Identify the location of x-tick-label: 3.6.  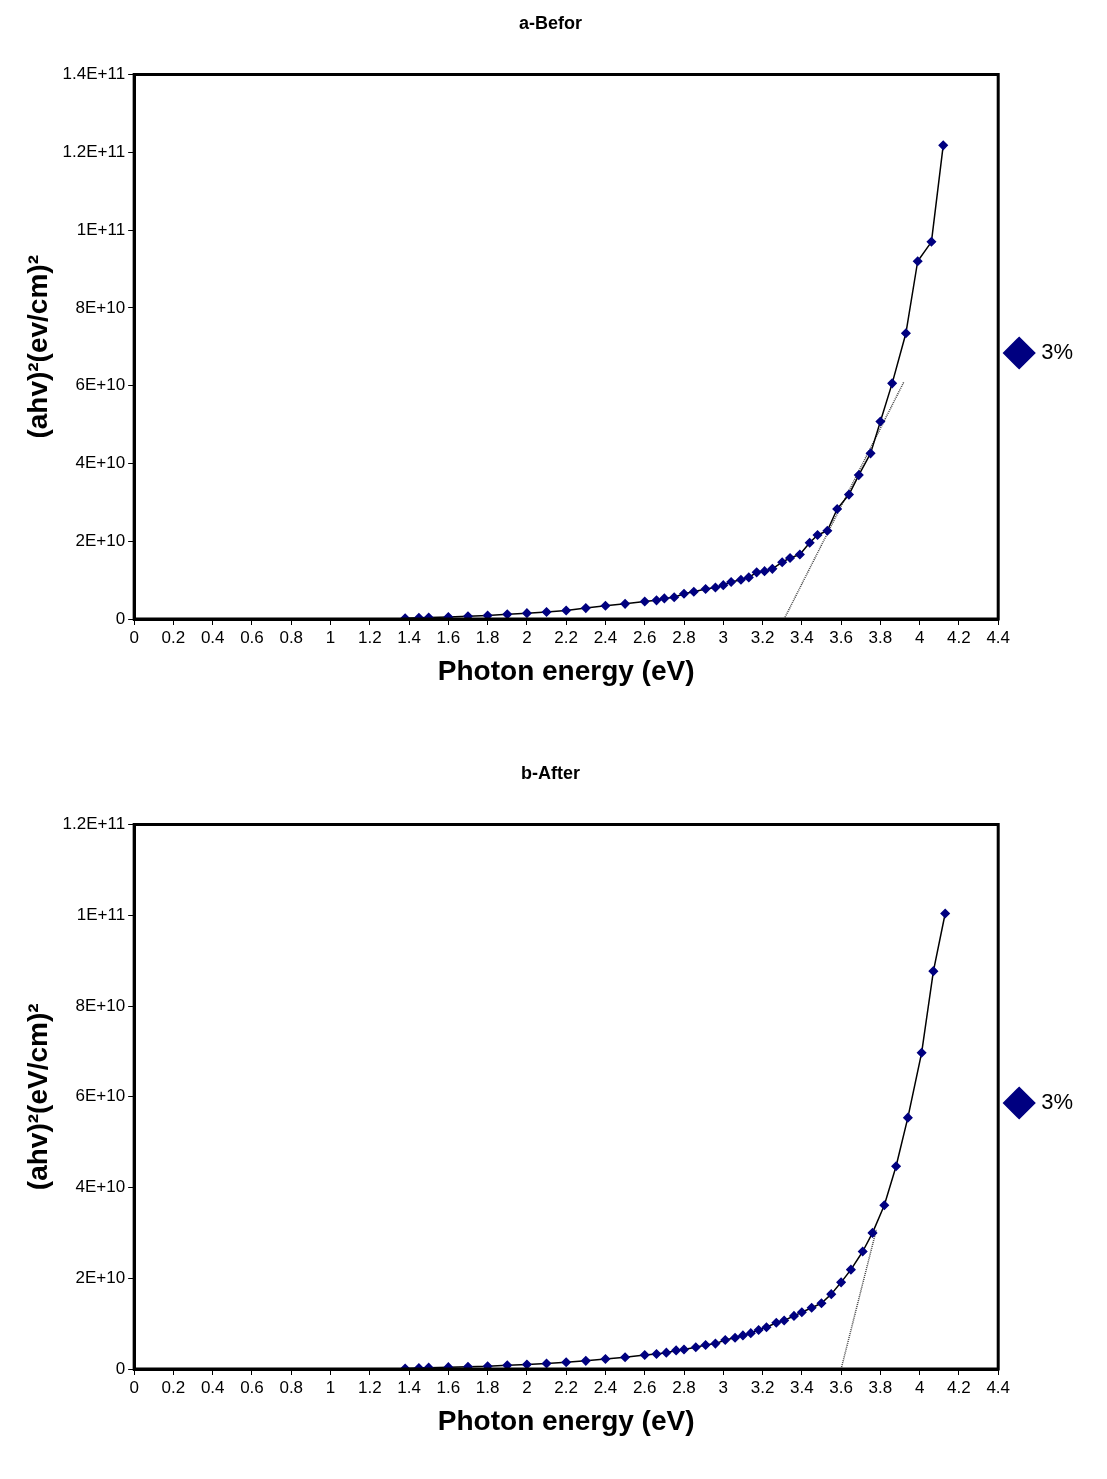
(841, 637).